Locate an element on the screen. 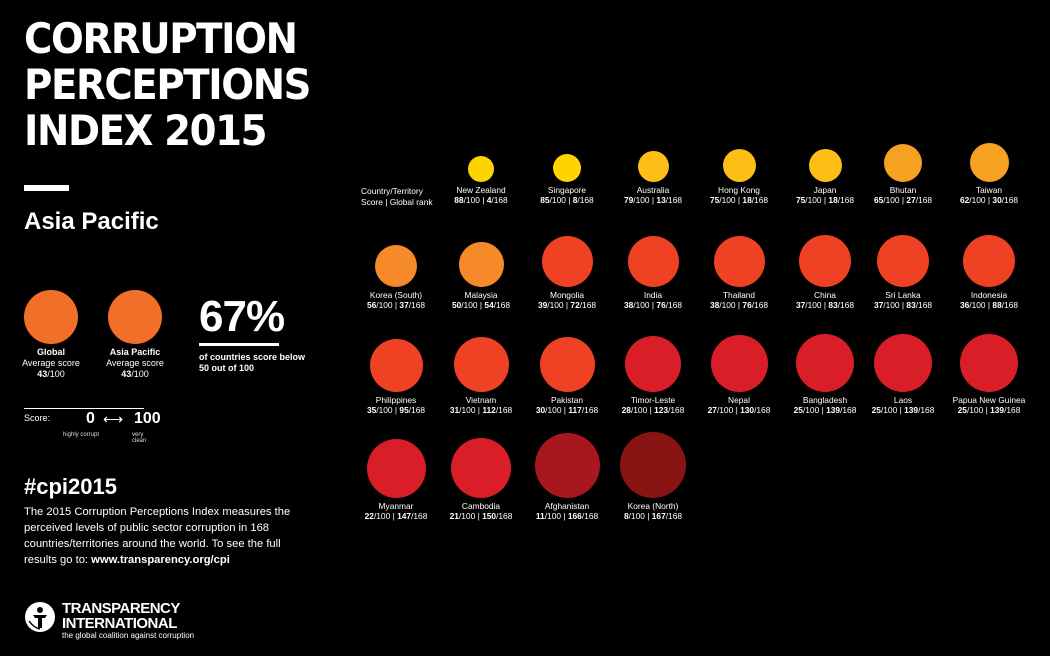 The height and width of the screenshot is (656, 1050). country-score: 62/100 | 30/168 is located at coordinates (989, 200).